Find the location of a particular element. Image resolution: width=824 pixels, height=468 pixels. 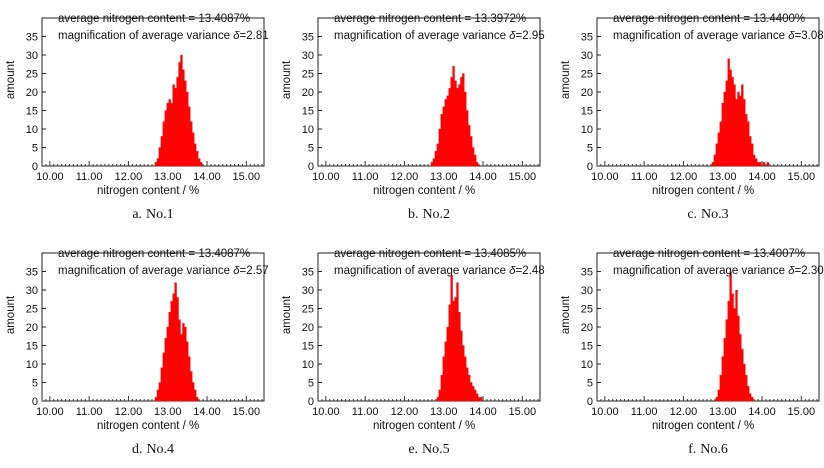

panel-caption-letter: f. is located at coordinates (692, 449).